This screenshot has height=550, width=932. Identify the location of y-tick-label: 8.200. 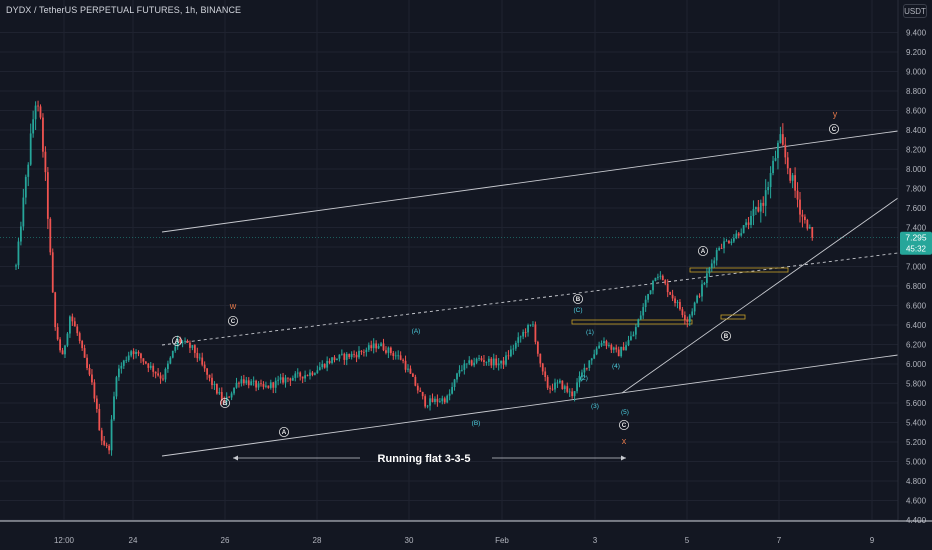
(916, 150).